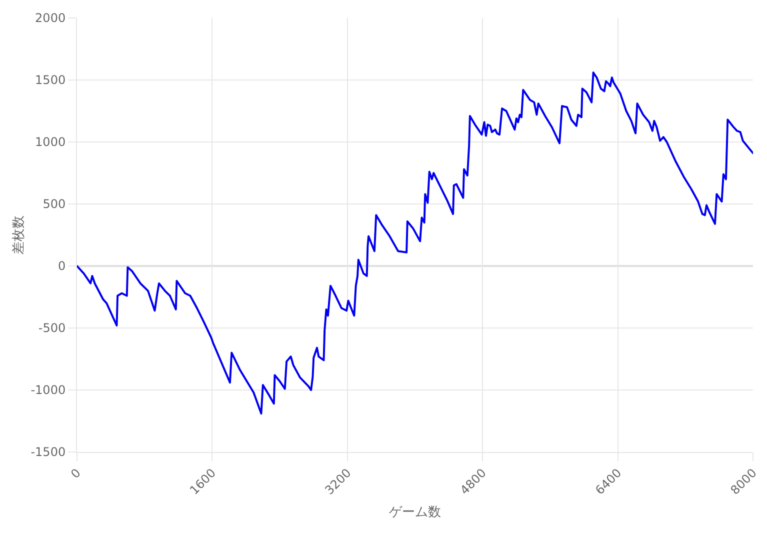 This screenshot has width=767, height=539. What do you see at coordinates (50, 18) in the screenshot?
I see `y-tick-label: 2000` at bounding box center [50, 18].